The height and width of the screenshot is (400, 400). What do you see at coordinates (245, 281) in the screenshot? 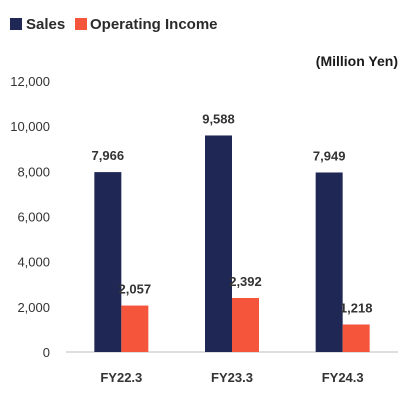
I see `data-label-operating-income: 2,392` at bounding box center [245, 281].